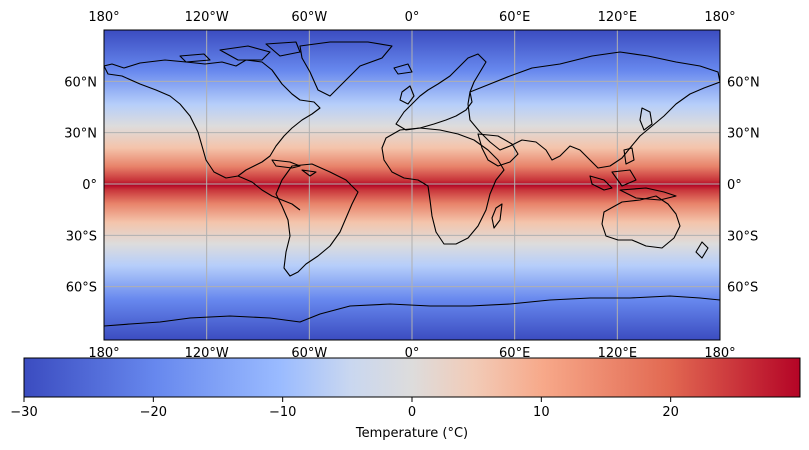 The width and height of the screenshot is (809, 450). Describe the element at coordinates (282, 412) in the screenshot. I see `colorbar-tick-label: −10` at that location.